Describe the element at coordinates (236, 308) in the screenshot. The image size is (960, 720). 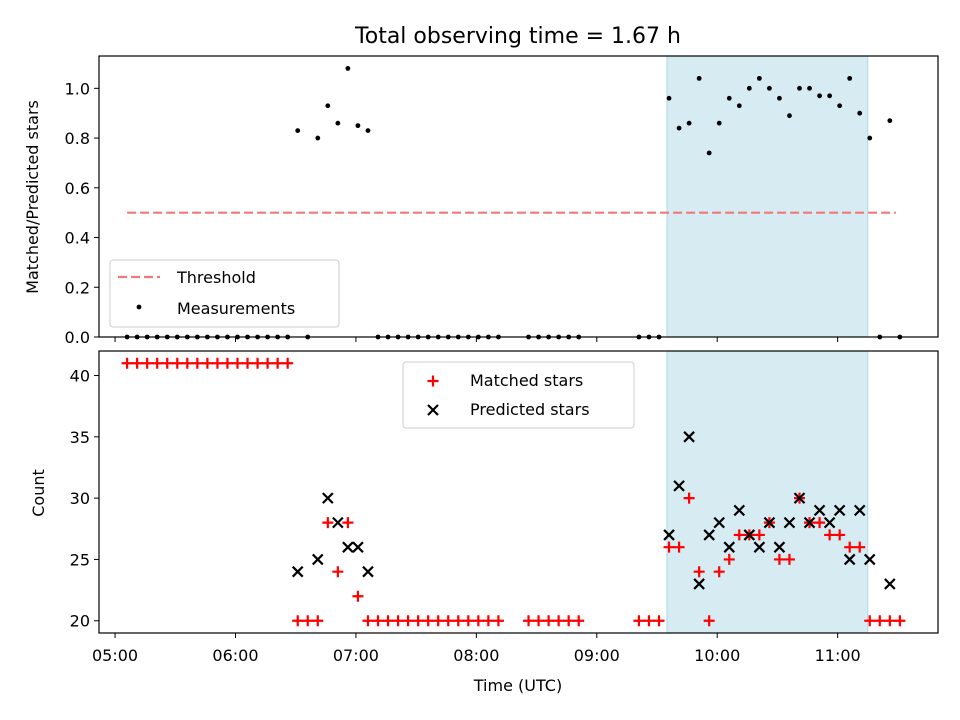
I see `legend-measurements-label: Measurements` at that location.